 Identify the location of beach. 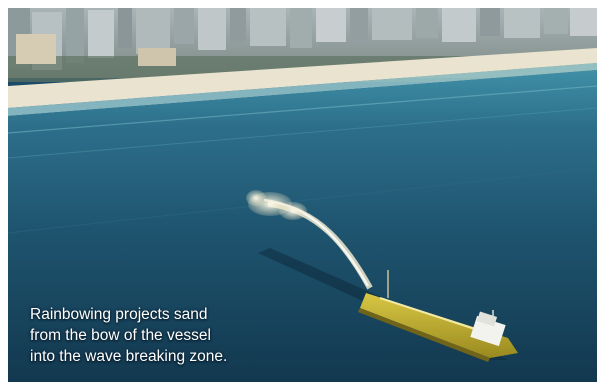
(302, 78).